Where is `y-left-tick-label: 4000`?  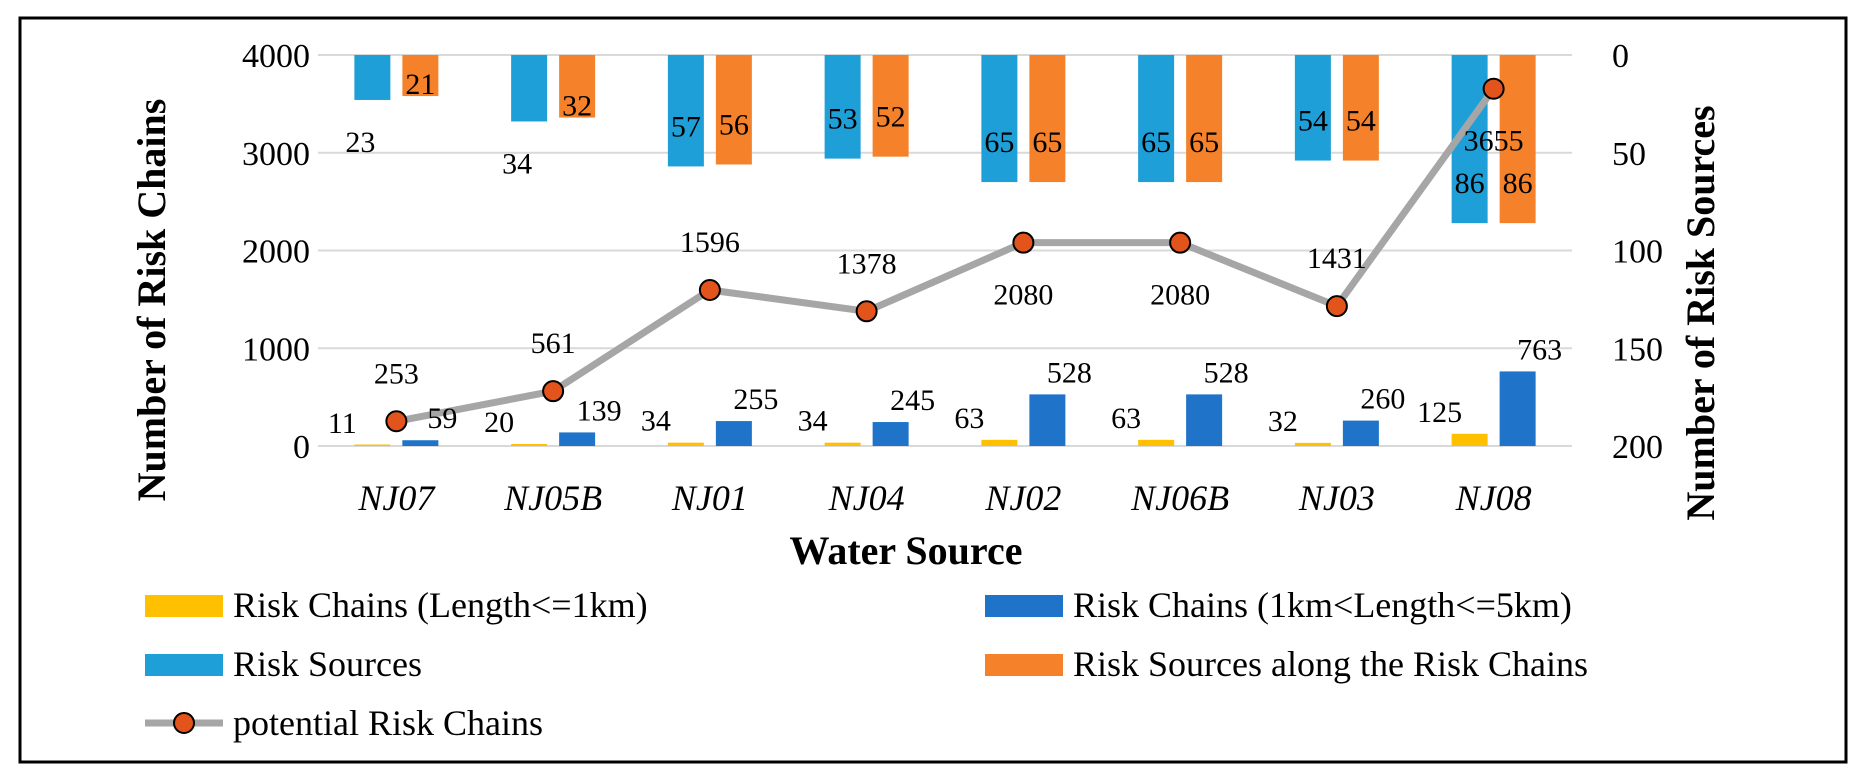 y-left-tick-label: 4000 is located at coordinates (276, 56).